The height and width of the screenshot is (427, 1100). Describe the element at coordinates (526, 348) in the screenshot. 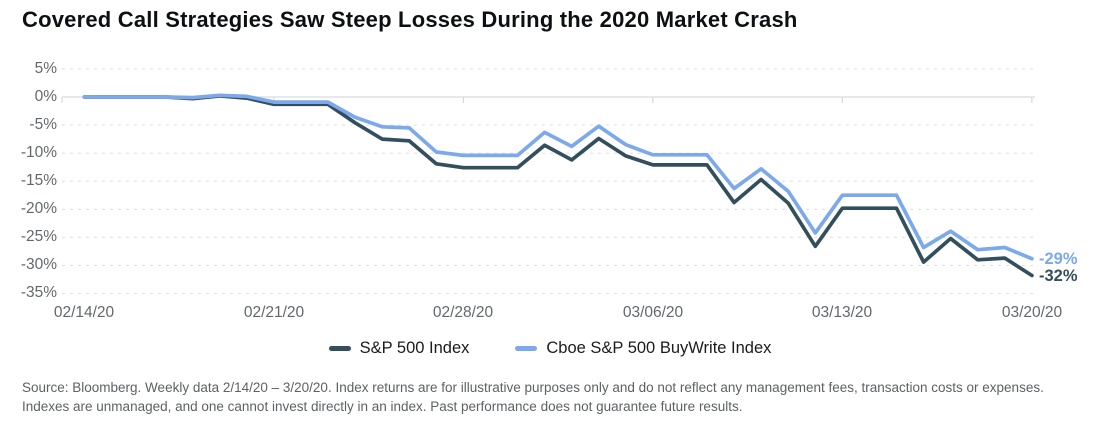

I see `buywrite-line-marker-icon` at that location.